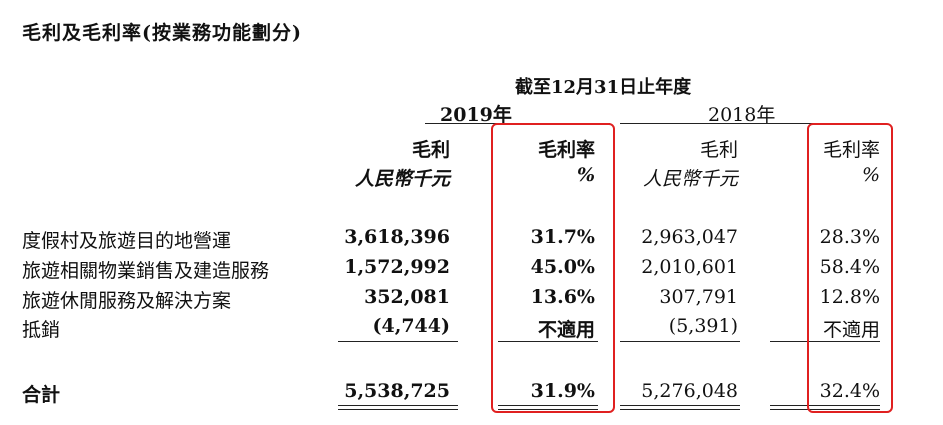 The width and height of the screenshot is (943, 425). I want to click on year-2018-underline, so click(752, 123).